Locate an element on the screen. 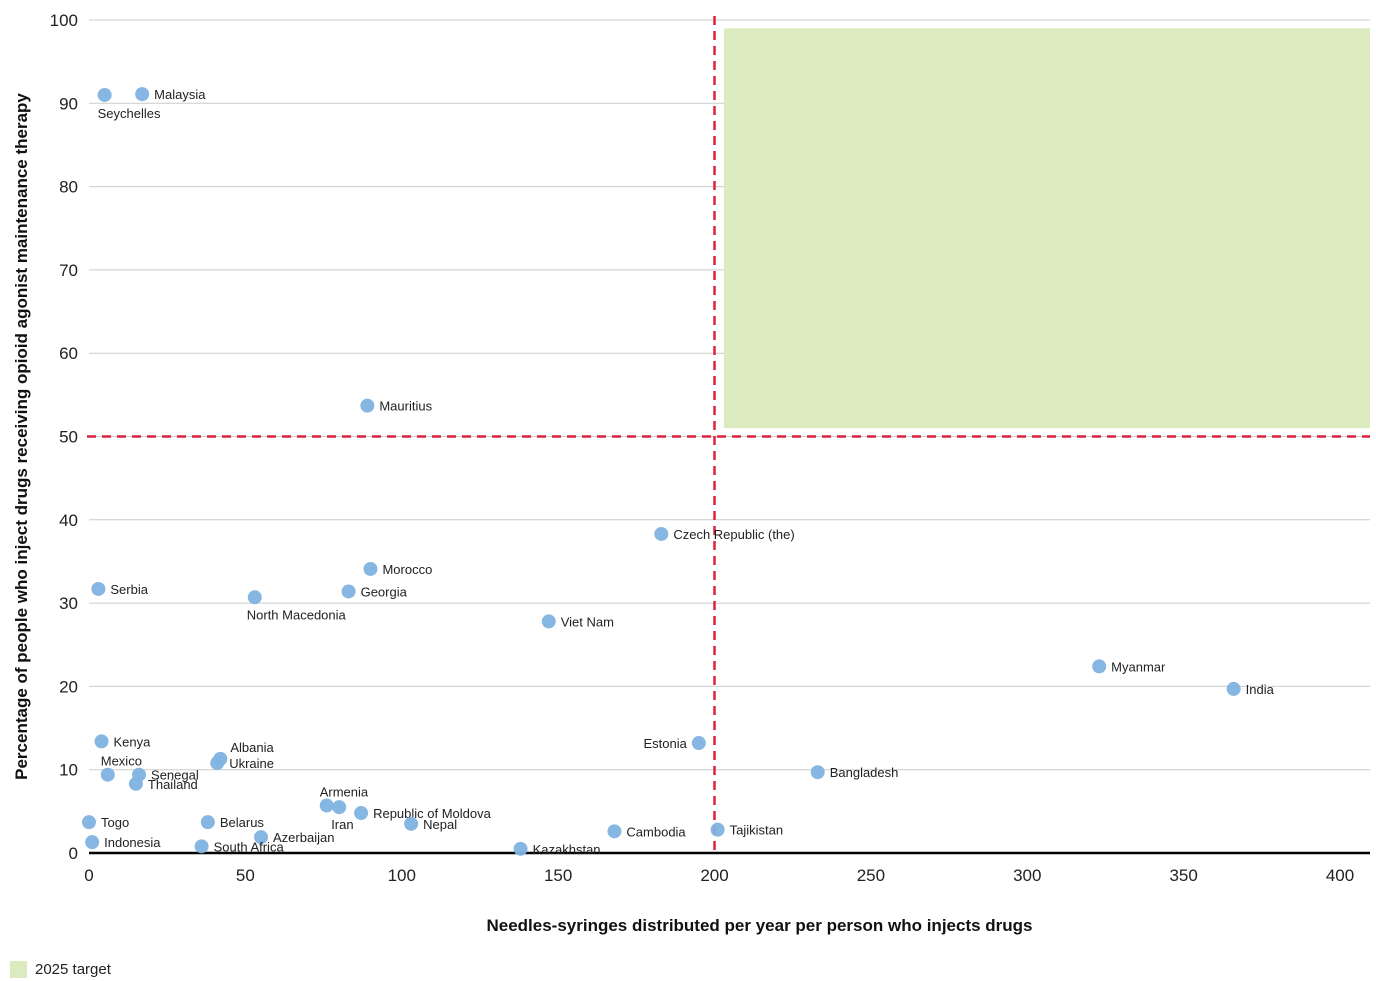  point-label-seychelles: Seychelles is located at coordinates (129, 113).